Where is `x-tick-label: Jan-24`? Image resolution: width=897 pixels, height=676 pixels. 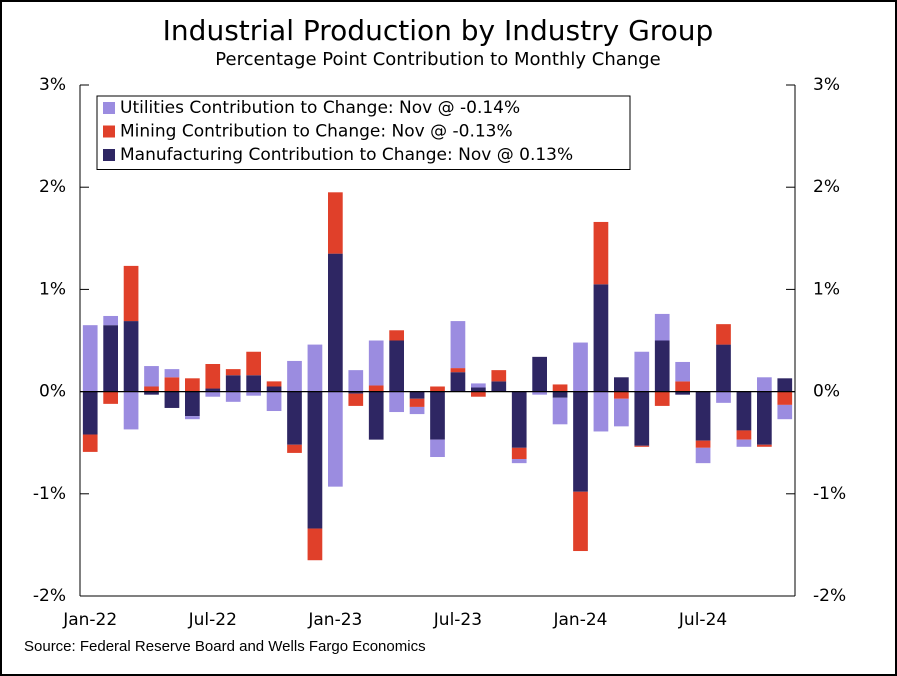 x-tick-label: Jan-24 is located at coordinates (580, 620).